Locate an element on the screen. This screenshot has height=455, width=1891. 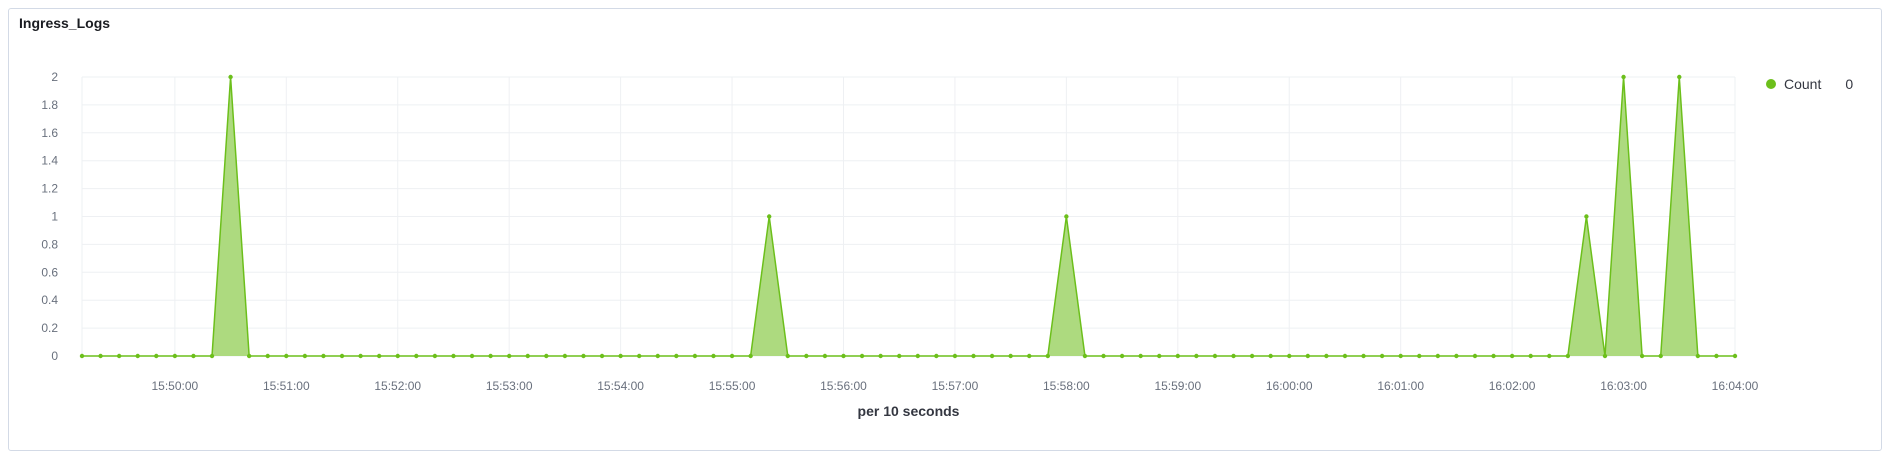
y-tick-label: 1.6 is located at coordinates (49, 133).